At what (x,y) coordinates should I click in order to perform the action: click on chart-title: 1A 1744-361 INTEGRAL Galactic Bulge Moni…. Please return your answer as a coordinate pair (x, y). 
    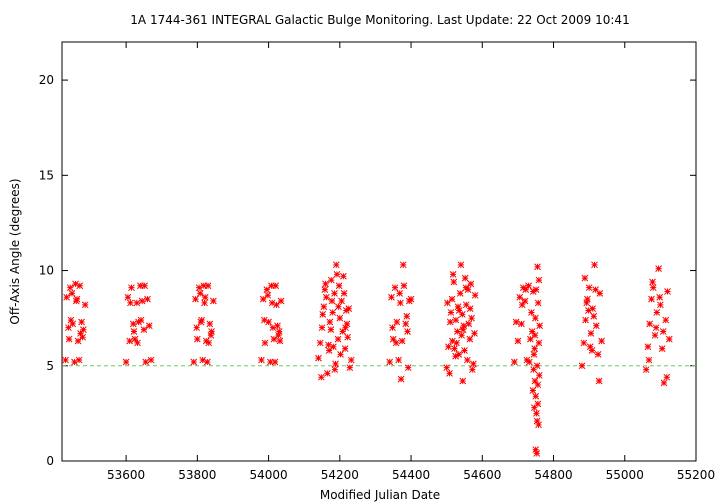
    Looking at the image, I should click on (379, 20).